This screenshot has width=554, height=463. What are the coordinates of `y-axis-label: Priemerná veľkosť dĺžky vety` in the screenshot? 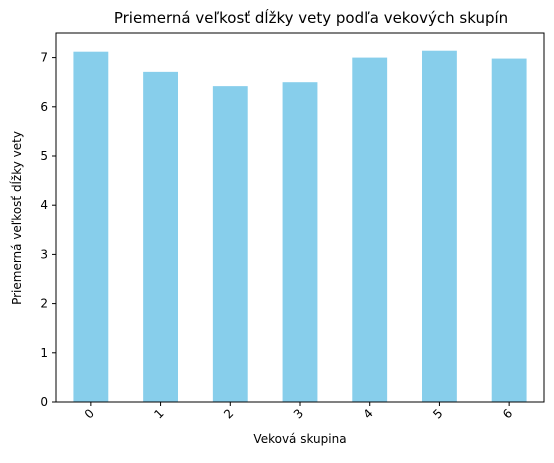 It's located at (16, 218).